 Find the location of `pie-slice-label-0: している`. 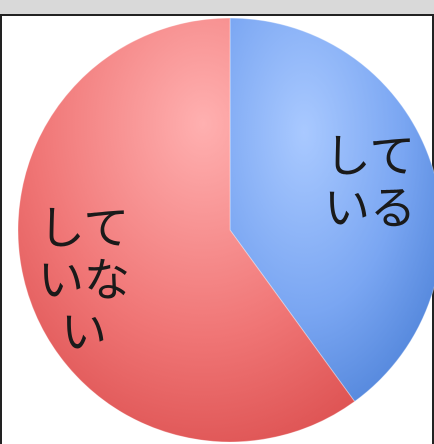

pie-slice-label-0: している is located at coordinates (370, 182).